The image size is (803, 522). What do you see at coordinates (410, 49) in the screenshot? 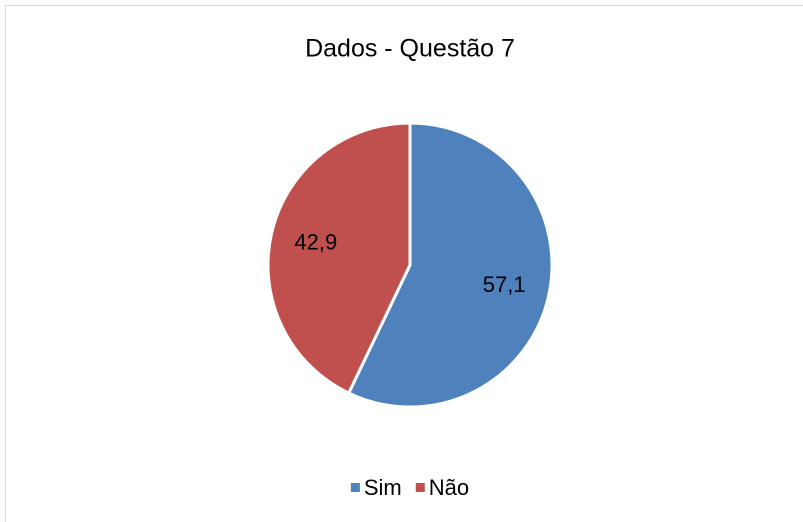
I see `chart-title: Dados - Questão 7` at bounding box center [410, 49].